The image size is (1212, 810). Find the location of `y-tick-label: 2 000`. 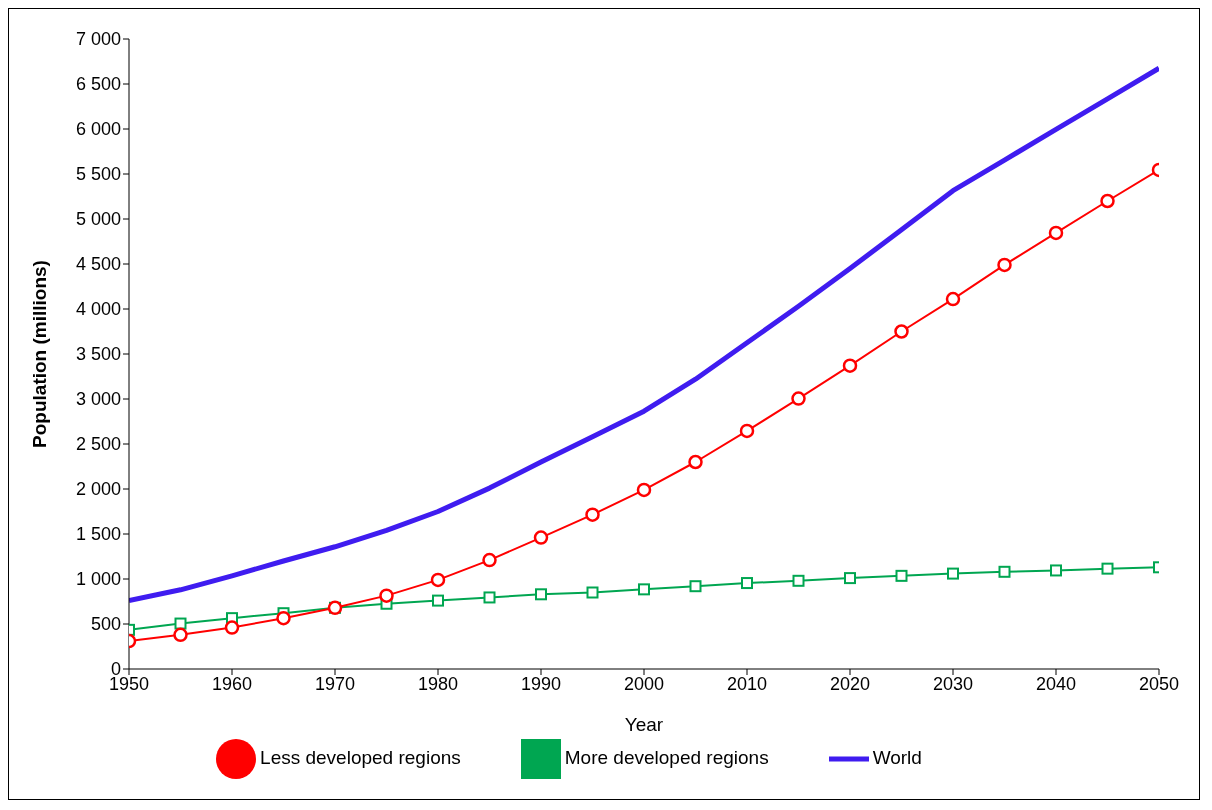

y-tick-label: 2 000 is located at coordinates (98, 489).